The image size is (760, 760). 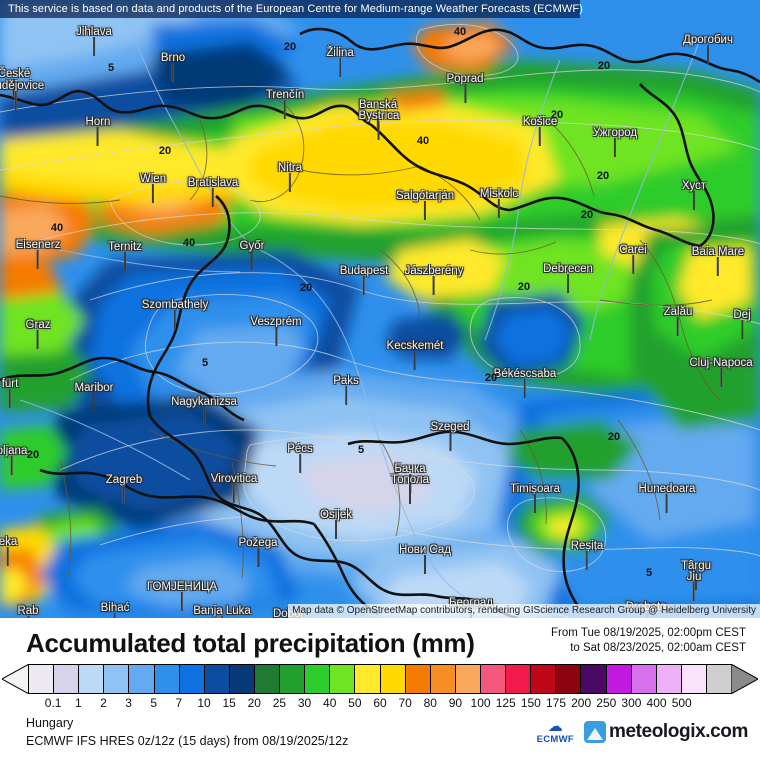 I want to click on scale-tick: 60, so click(x=380, y=703).